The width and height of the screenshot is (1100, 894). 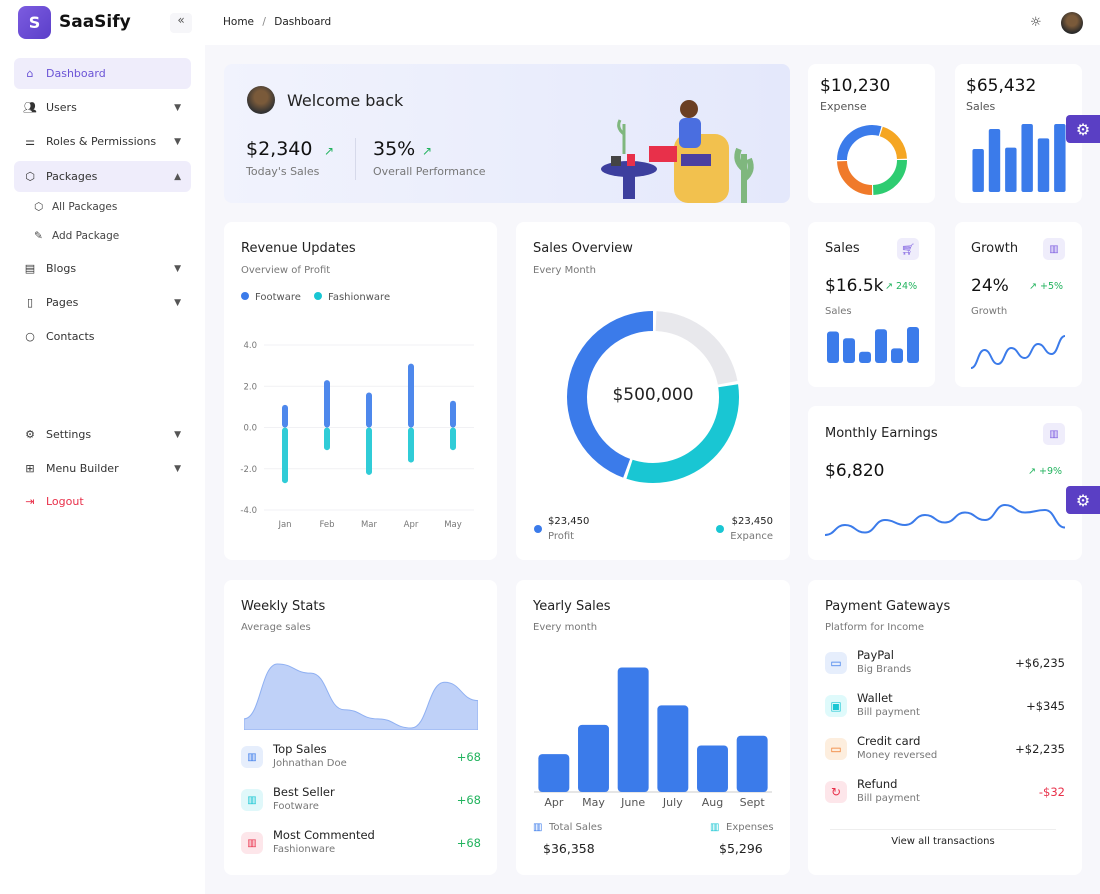 I want to click on sales-overview-donut, so click(x=653, y=397).